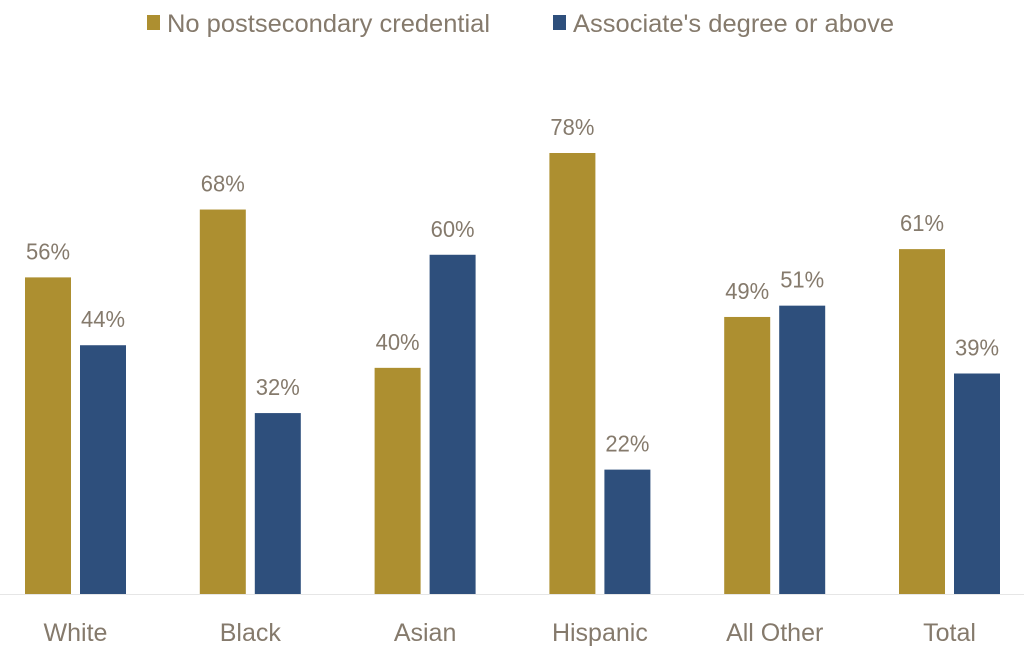  Describe the element at coordinates (328, 24) in the screenshot. I see `legend-label-0: No postsecondary credential` at that location.